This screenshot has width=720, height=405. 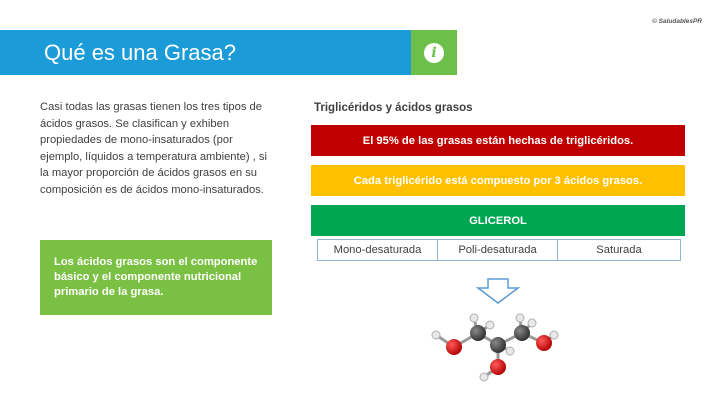 I want to click on type-poli: Poli-desaturada, so click(x=497, y=250).